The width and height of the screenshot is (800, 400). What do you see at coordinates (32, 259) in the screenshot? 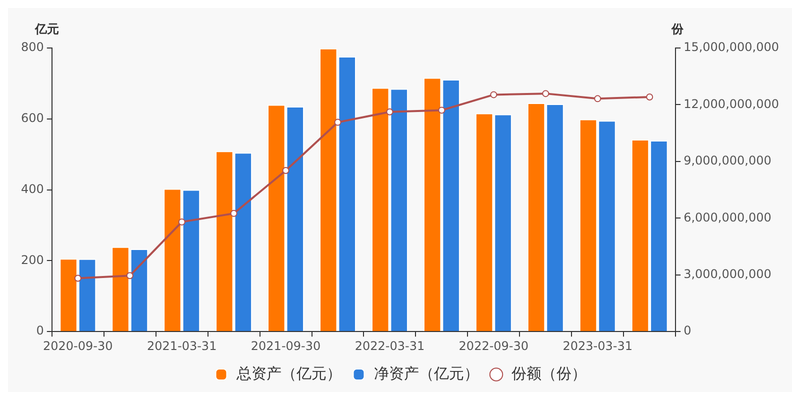
I see `y-tick-label: 200` at bounding box center [32, 259].